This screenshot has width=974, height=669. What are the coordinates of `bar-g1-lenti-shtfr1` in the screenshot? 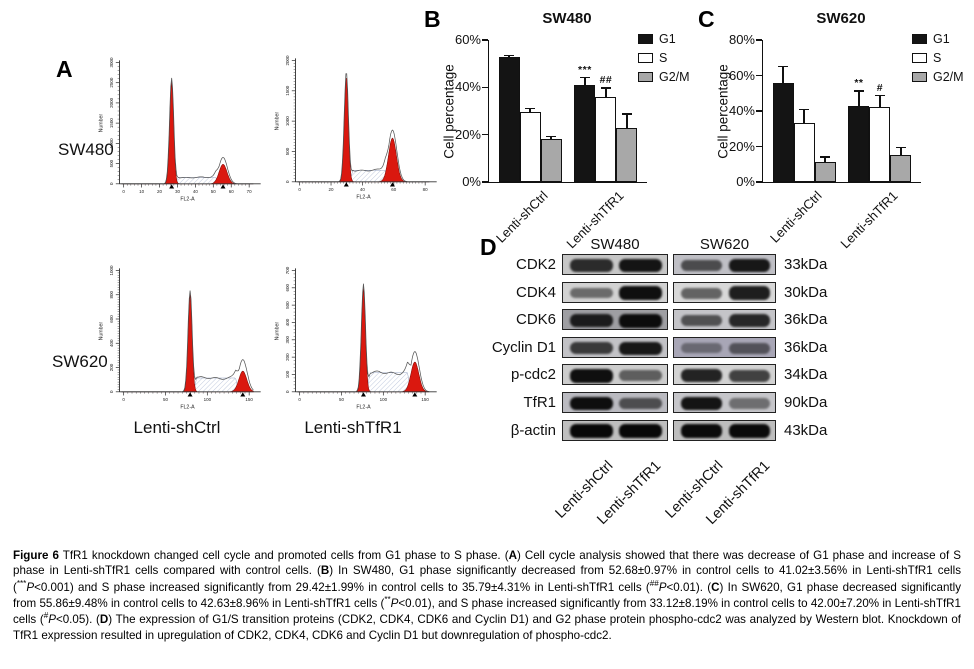 It's located at (859, 144).